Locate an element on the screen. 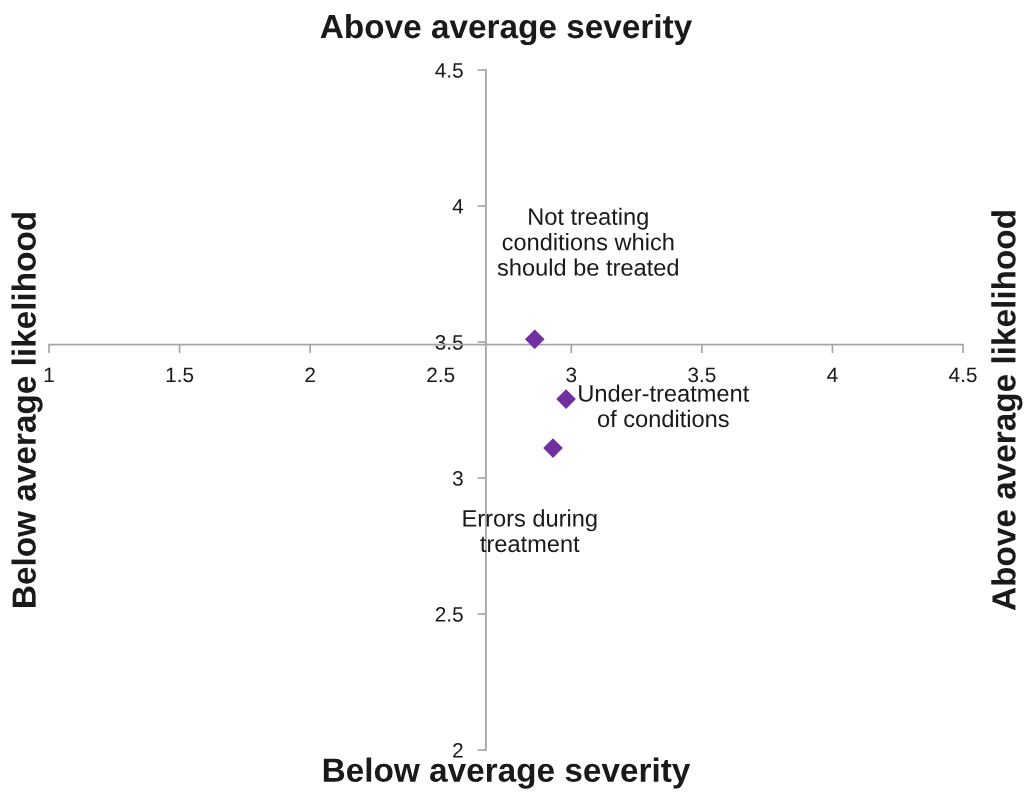 Image resolution: width=1029 pixels, height=798 pixels. annotation: Not treating conditions which should be treated is located at coordinates (587, 241).